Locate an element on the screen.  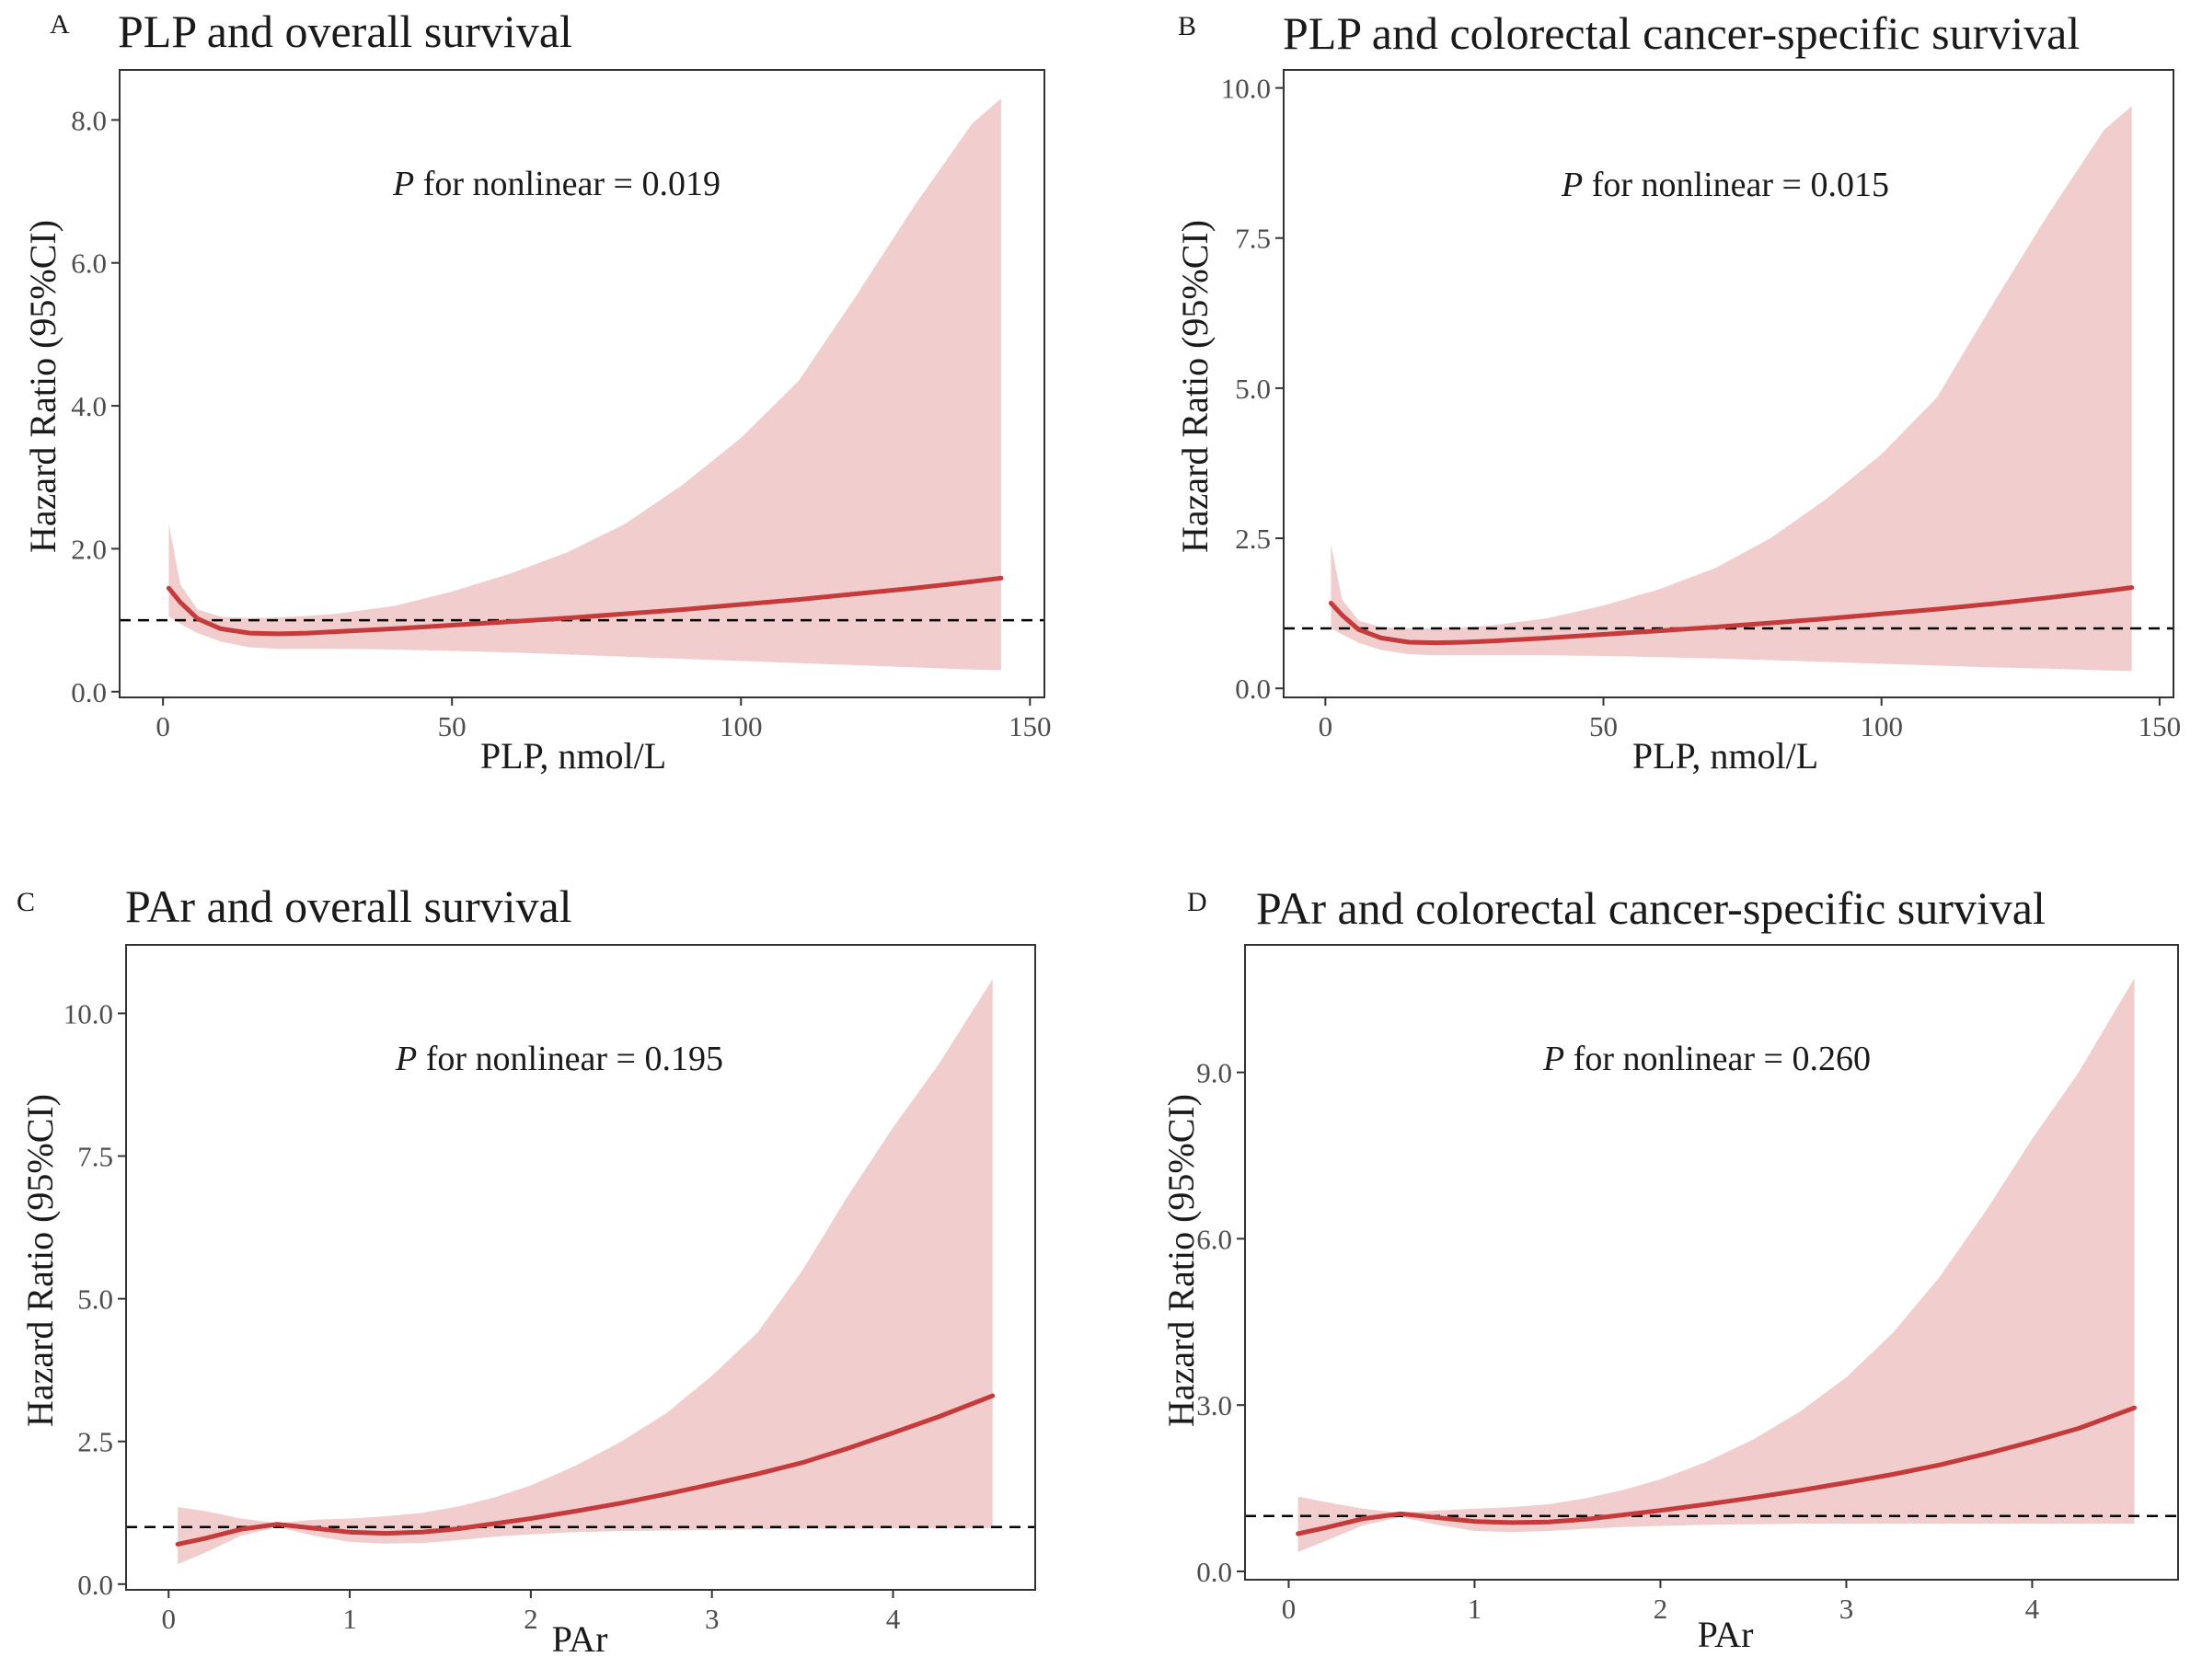
nonlinear-p-annotation: P for nonlinear = 0.195 is located at coordinates (559, 1059).